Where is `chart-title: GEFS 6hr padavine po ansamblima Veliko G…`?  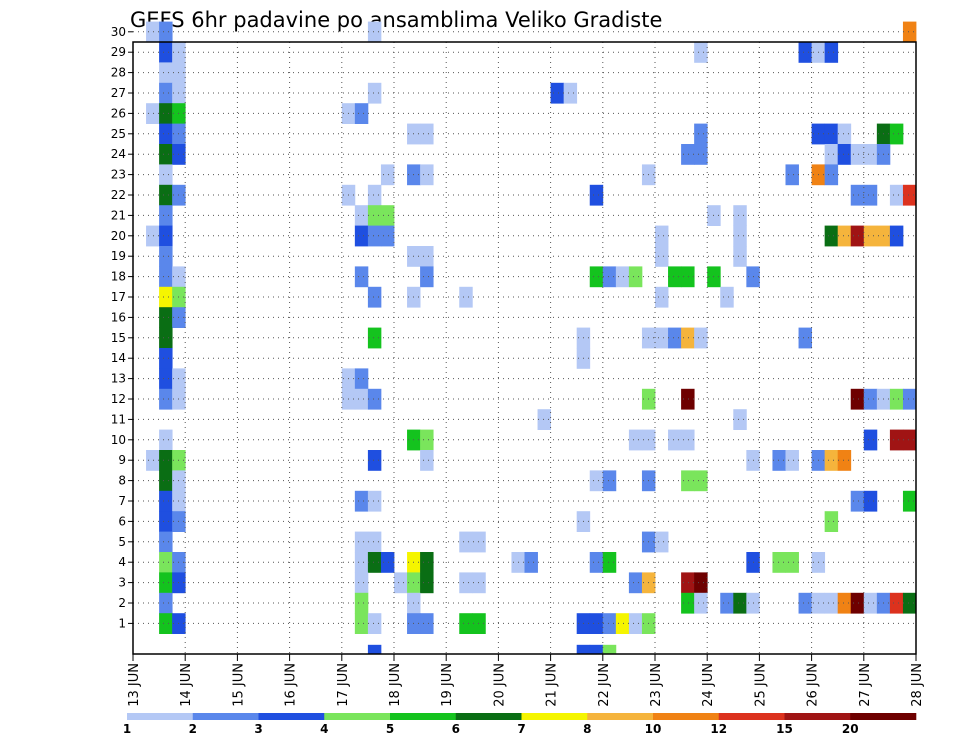
chart-title: GEFS 6hr padavine po ansamblima Veliko G… is located at coordinates (396, 20).